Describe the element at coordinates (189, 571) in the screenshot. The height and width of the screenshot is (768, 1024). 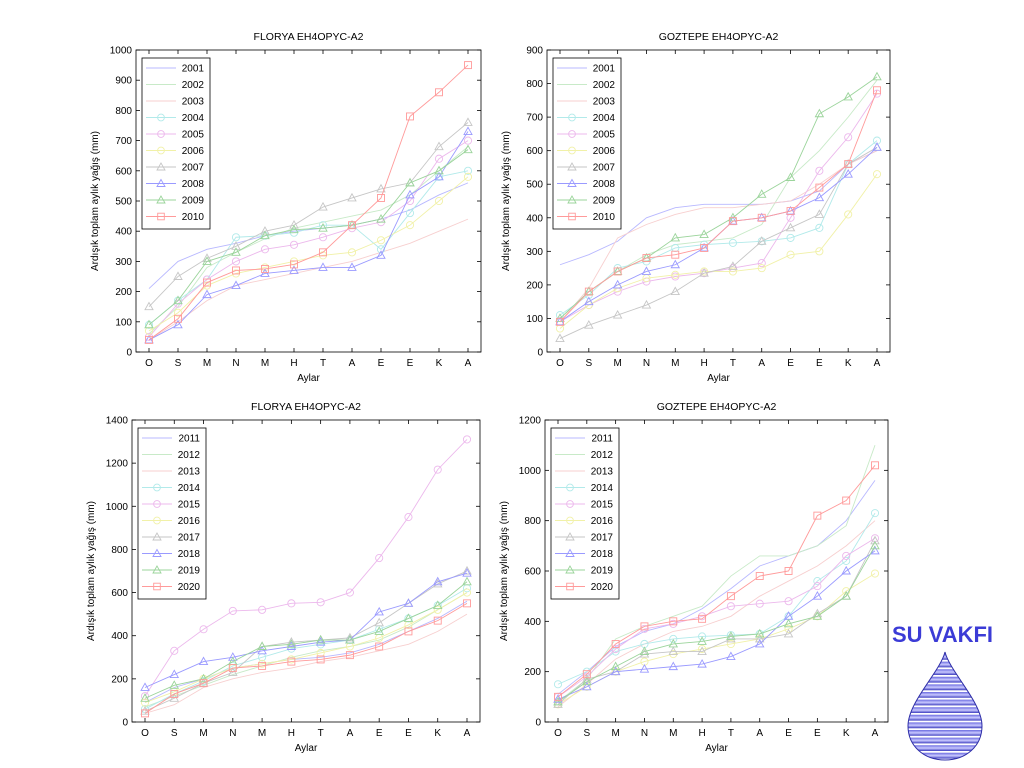
I see `legend-label: 2019` at that location.